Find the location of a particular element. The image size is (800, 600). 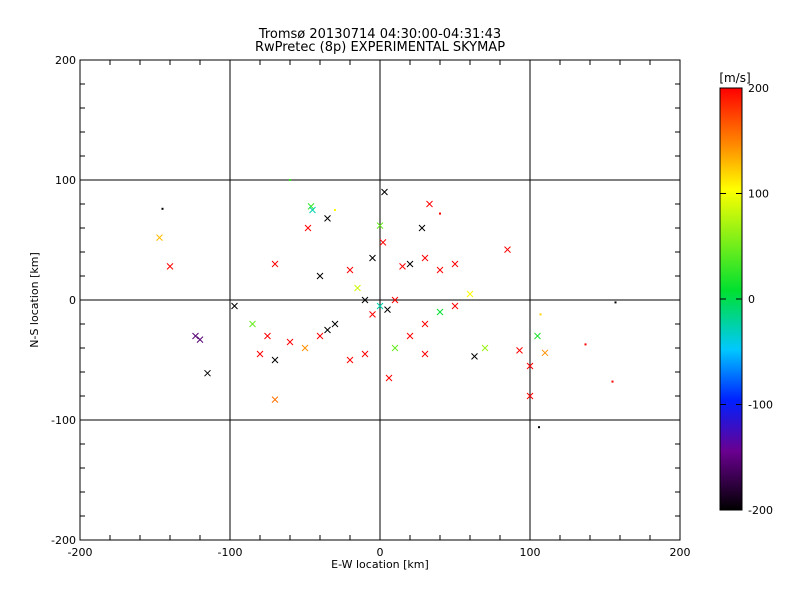

y-tick-label: -100 is located at coordinates (63, 420).